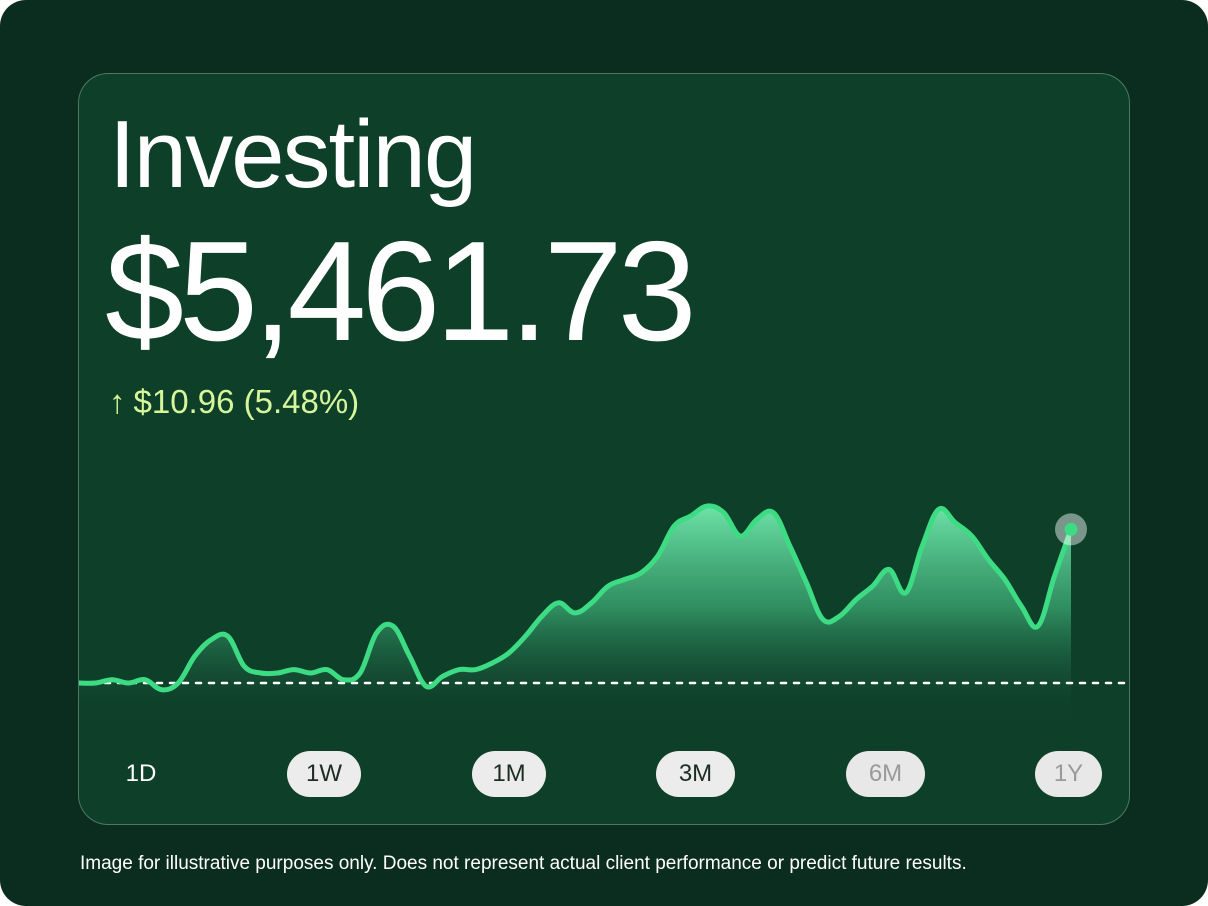 The image size is (1208, 906). I want to click on change-value: $10.96 (5.48%), so click(246, 401).